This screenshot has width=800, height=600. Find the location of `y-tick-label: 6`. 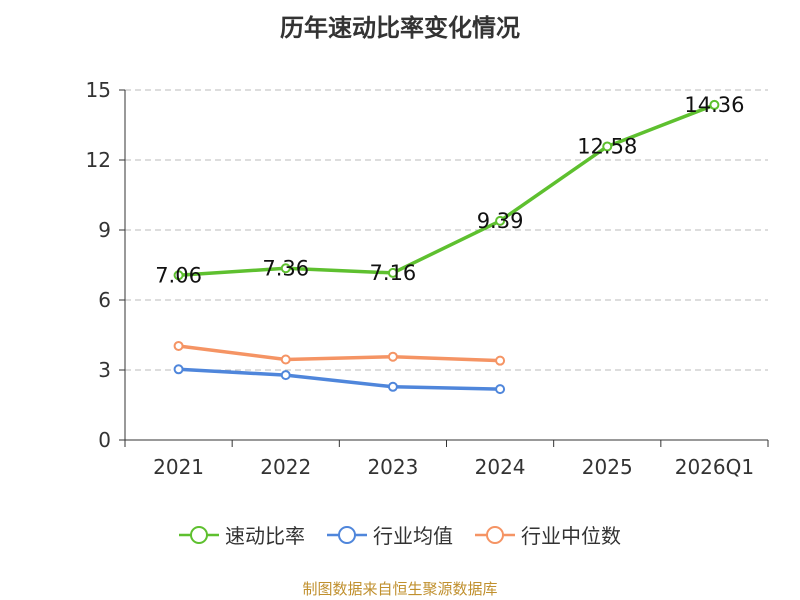

y-tick-label: 6 is located at coordinates (104, 300).